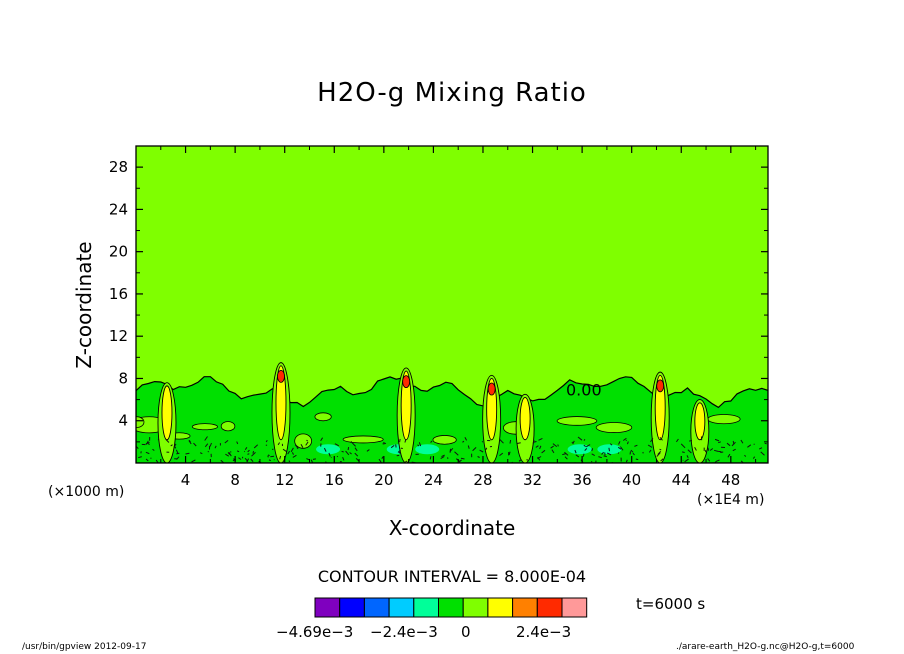 The height and width of the screenshot is (654, 904). What do you see at coordinates (123, 378) in the screenshot?
I see `y-tick-label: 8` at bounding box center [123, 378].